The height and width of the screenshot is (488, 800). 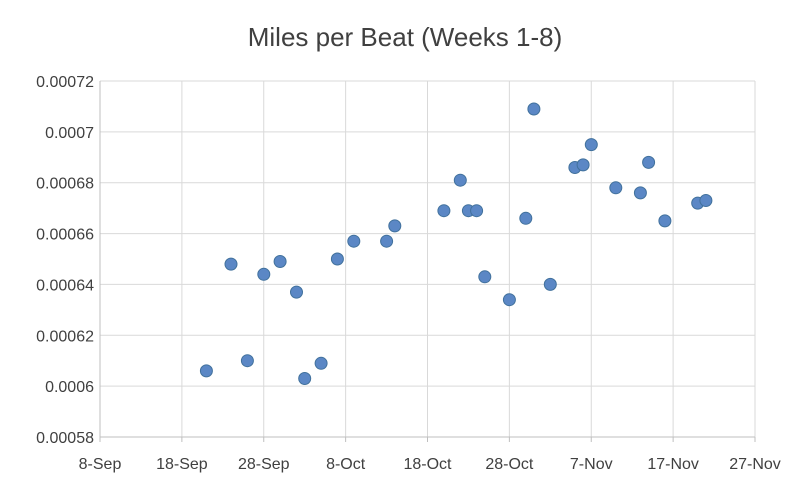 I want to click on y-tick-label: 0.0006, so click(x=69, y=387).